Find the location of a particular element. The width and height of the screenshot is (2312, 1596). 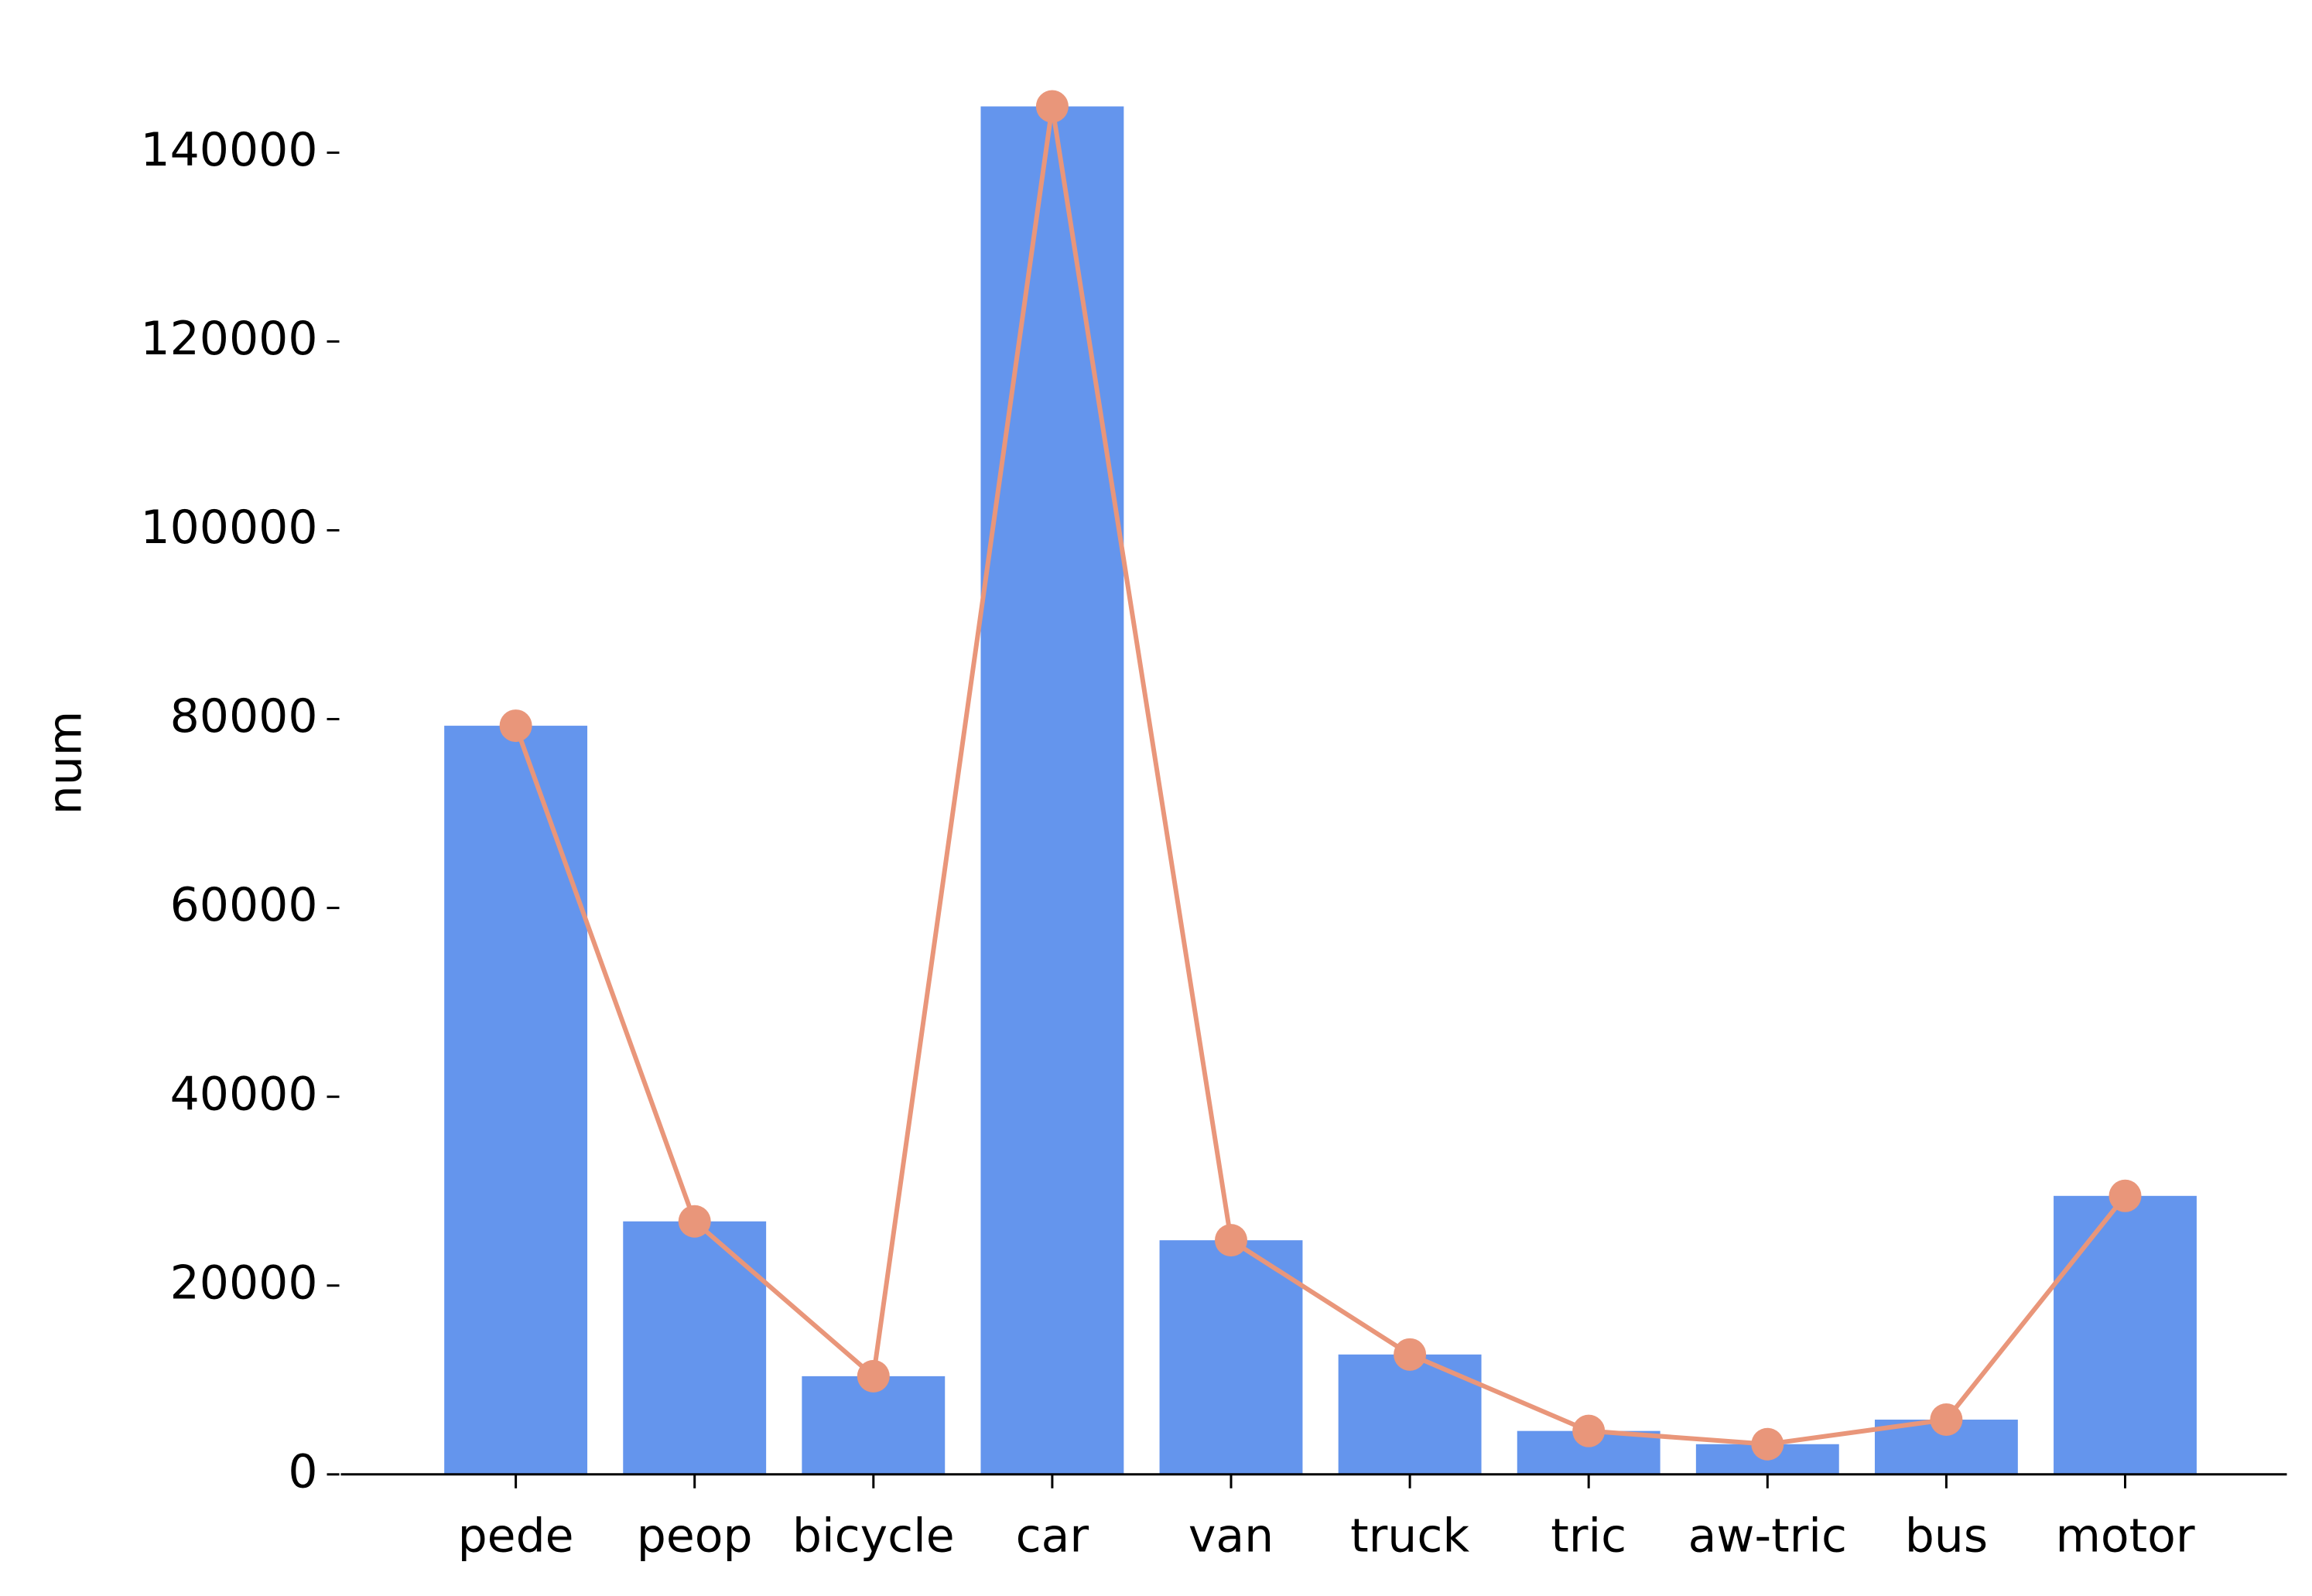

y-axis-label: num is located at coordinates (66, 763).